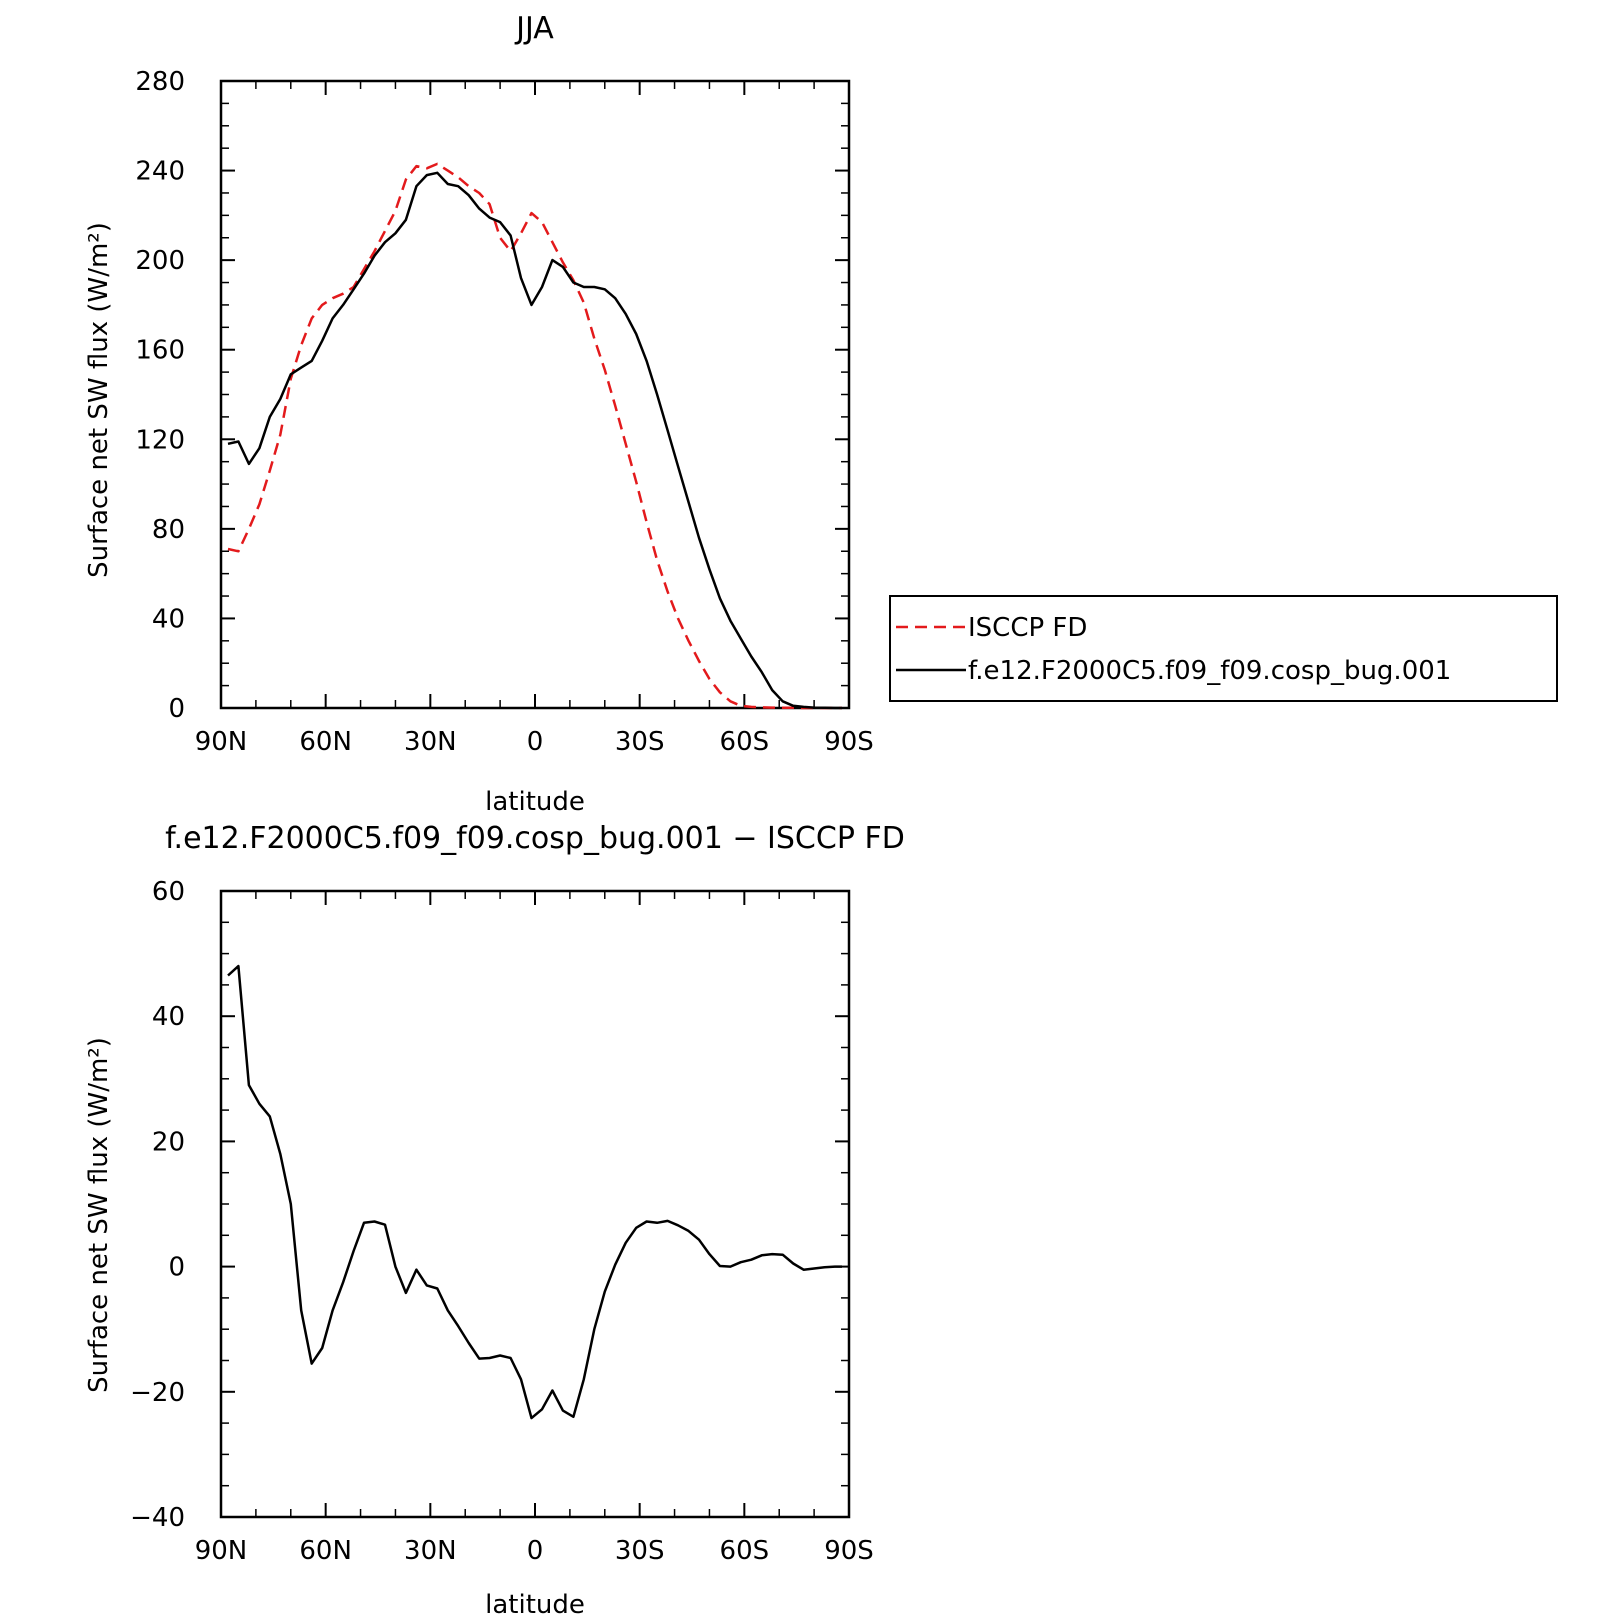 This screenshot has width=1622, height=1619. I want to click on chart-title: JJA, so click(534, 28).